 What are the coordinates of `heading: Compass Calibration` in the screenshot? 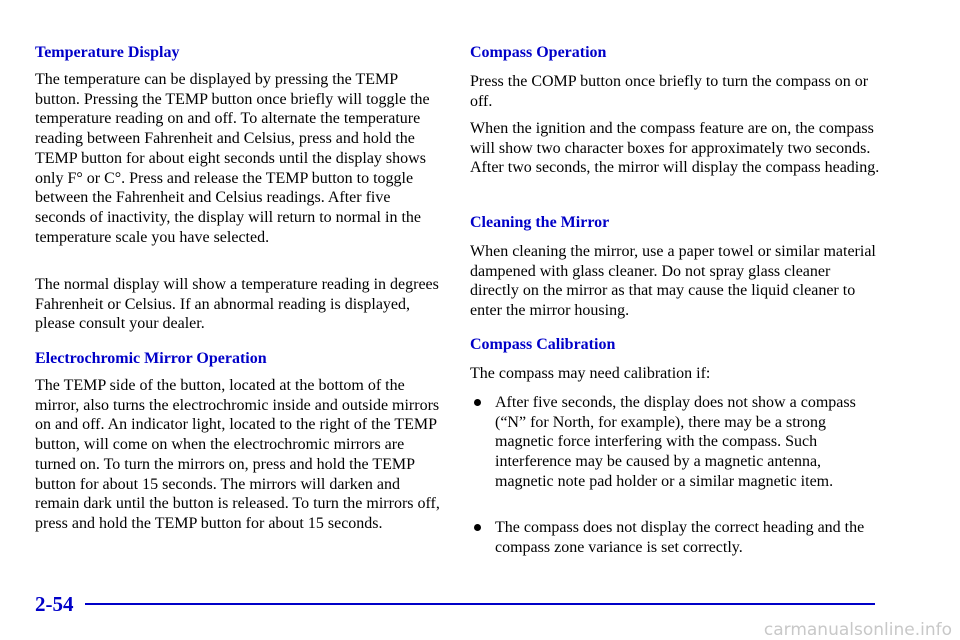 It's located at (543, 344).